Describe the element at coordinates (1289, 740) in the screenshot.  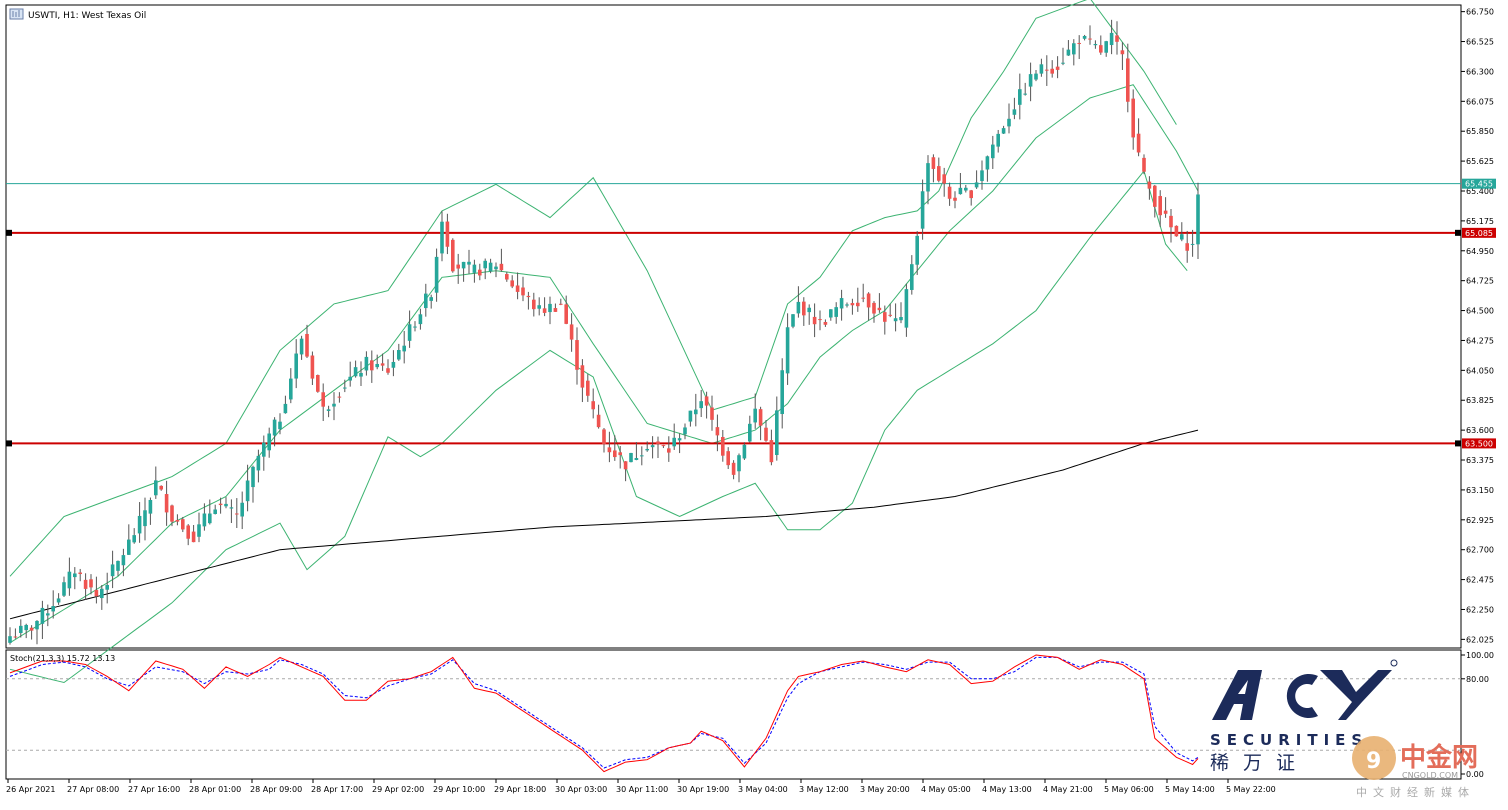
I see `acy-securities-text: SECURITIES` at that location.